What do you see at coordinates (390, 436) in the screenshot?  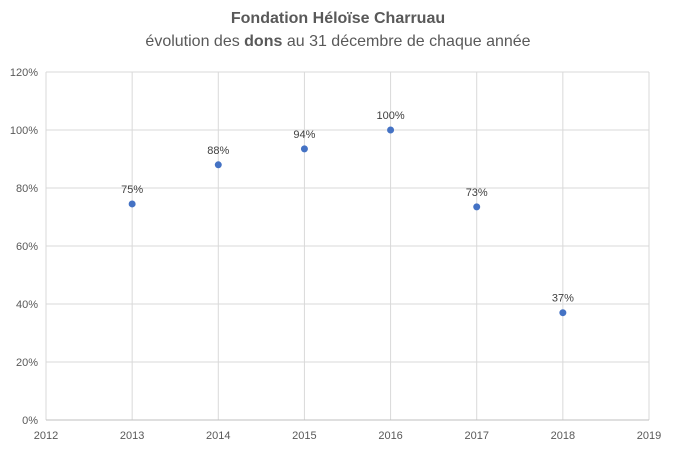 I see `x-tick-label: 2016` at bounding box center [390, 436].